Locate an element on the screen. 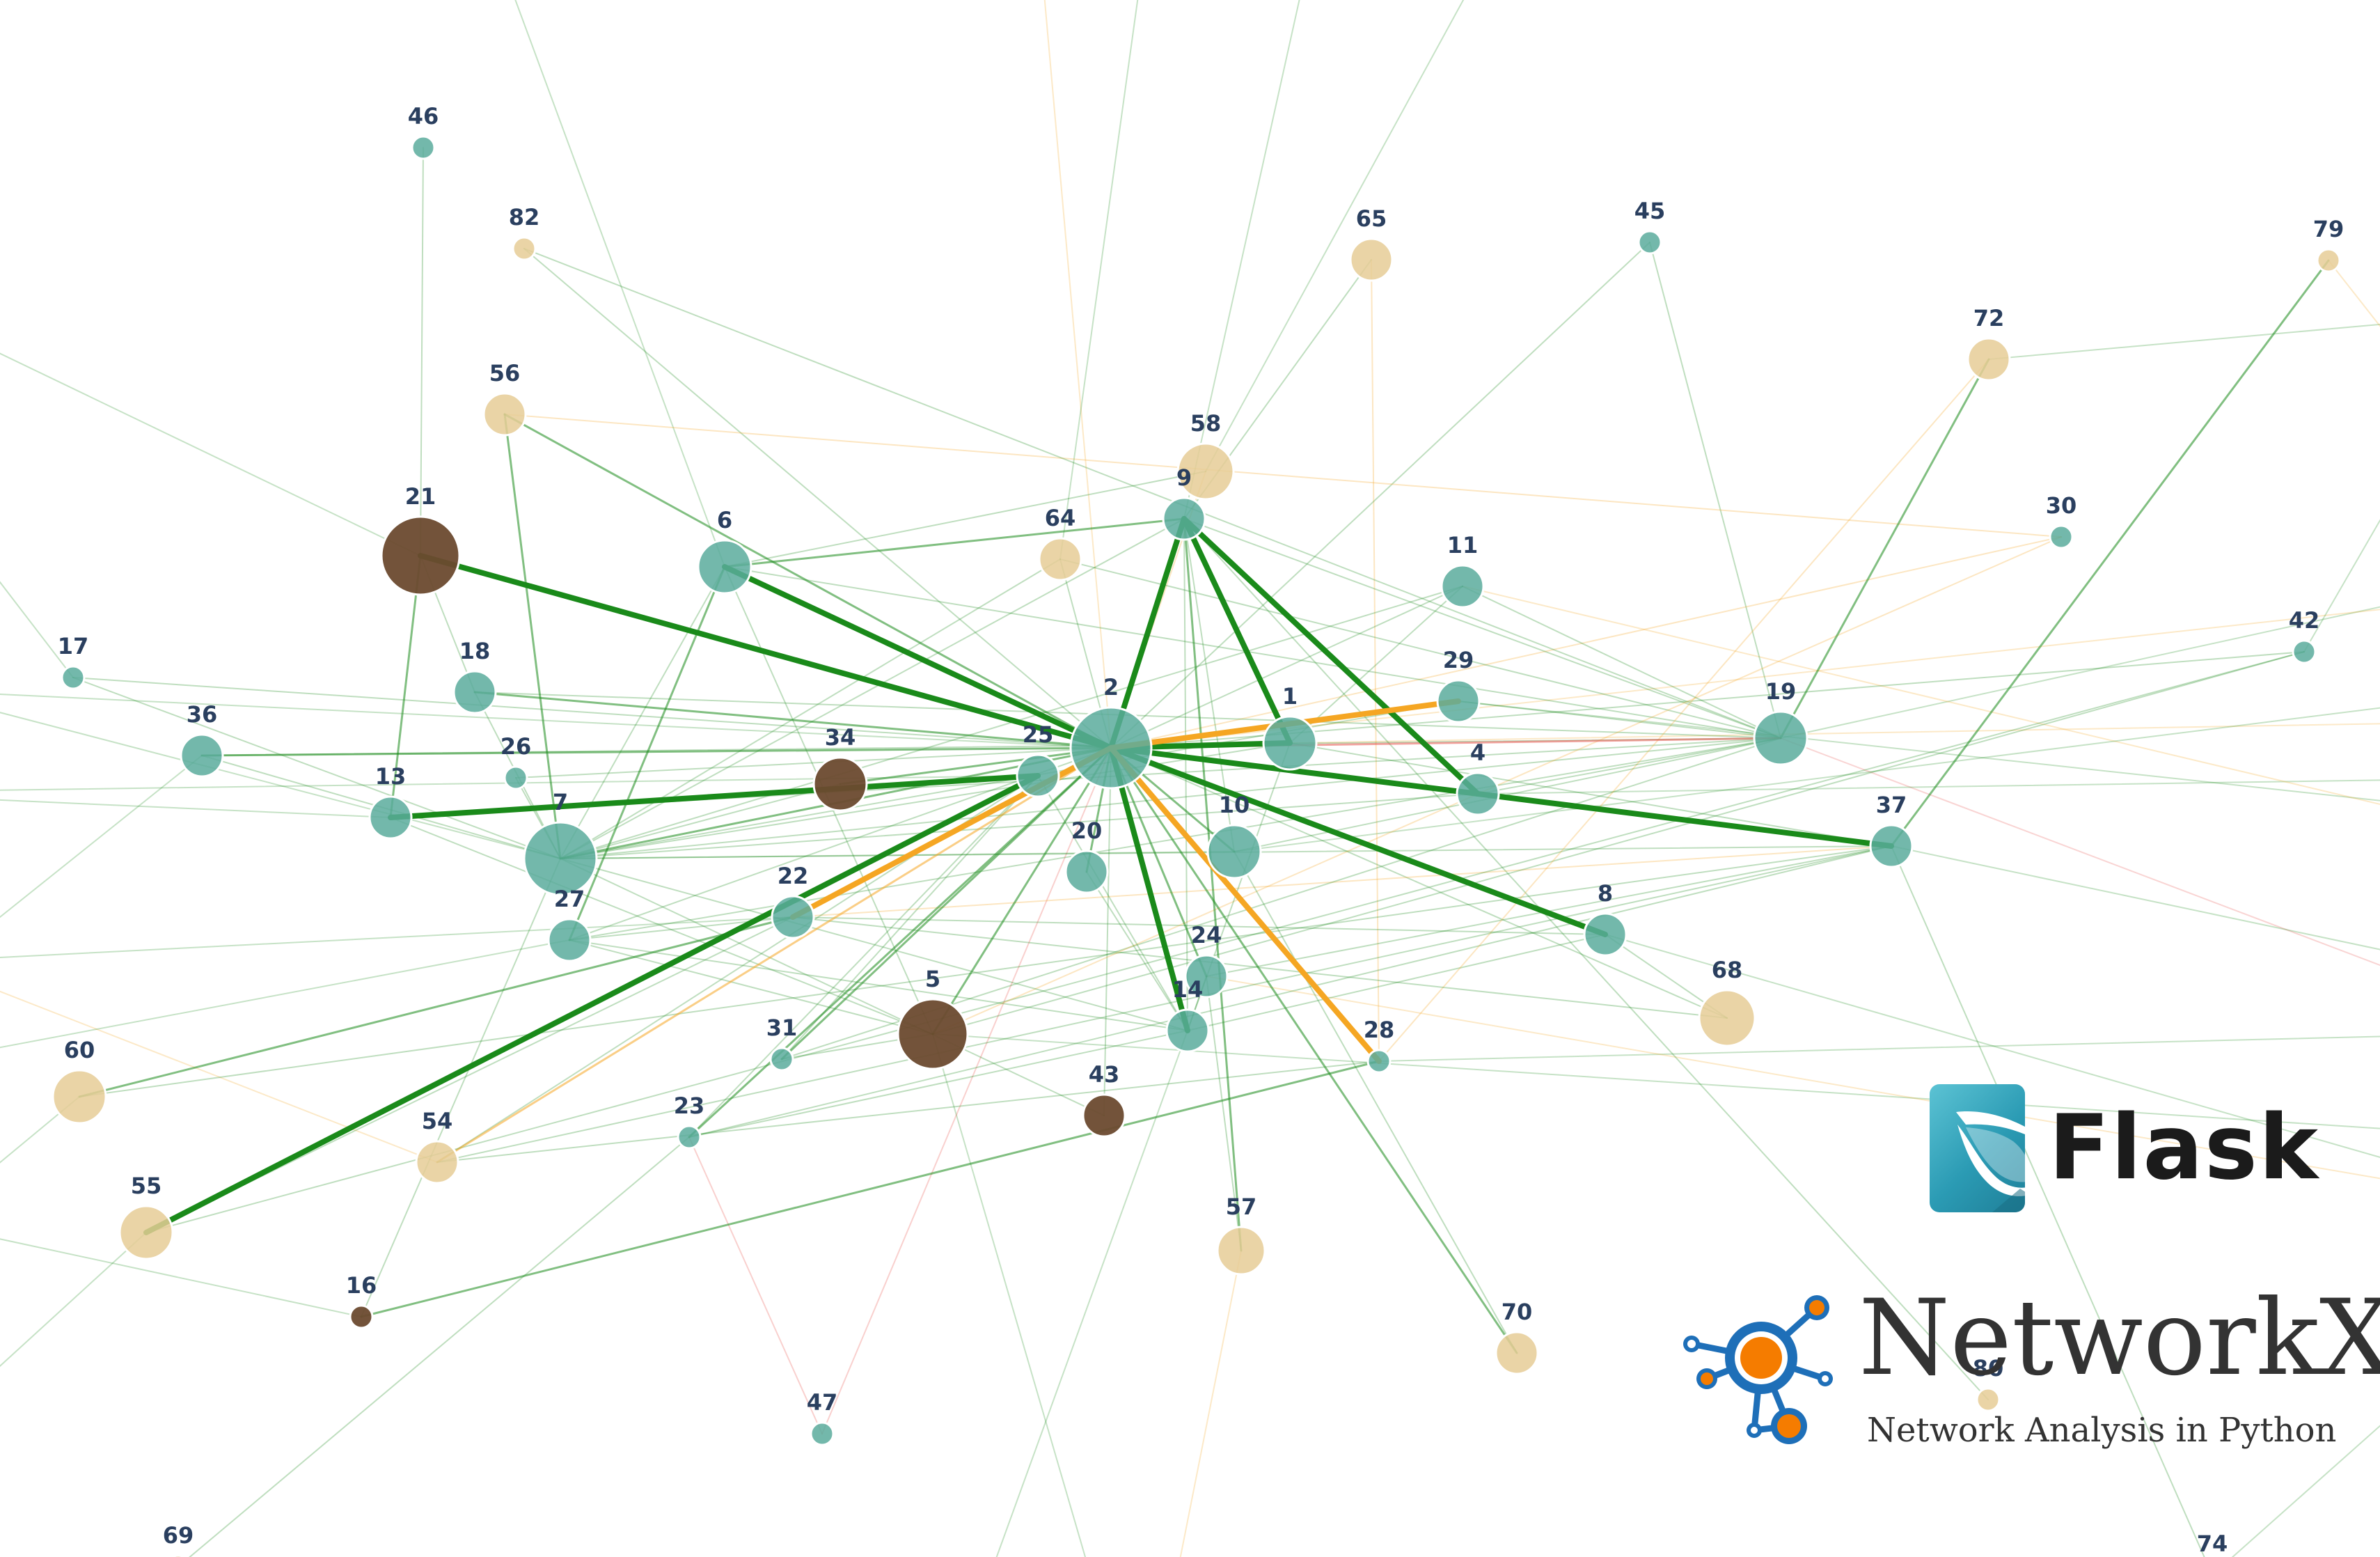  node-label-1: 1 is located at coordinates (1290, 696).